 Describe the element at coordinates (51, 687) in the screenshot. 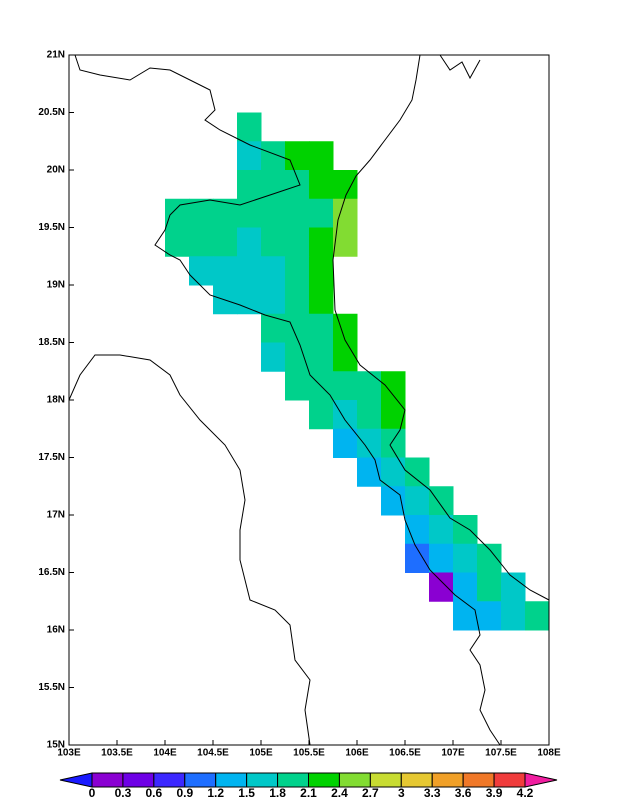

I see `y-tick-label: 15.5N` at that location.